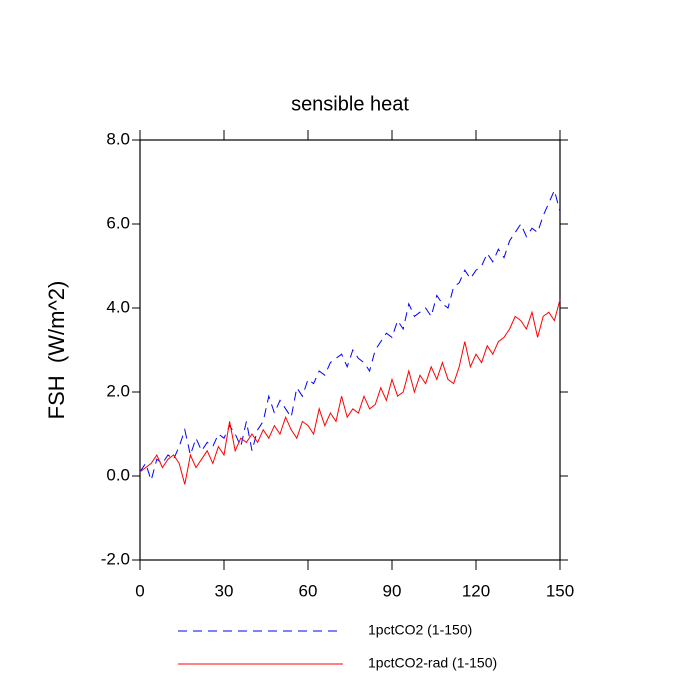 Image resolution: width=700 pixels, height=700 pixels. What do you see at coordinates (392, 590) in the screenshot?
I see `x-tick-label: 90` at bounding box center [392, 590].